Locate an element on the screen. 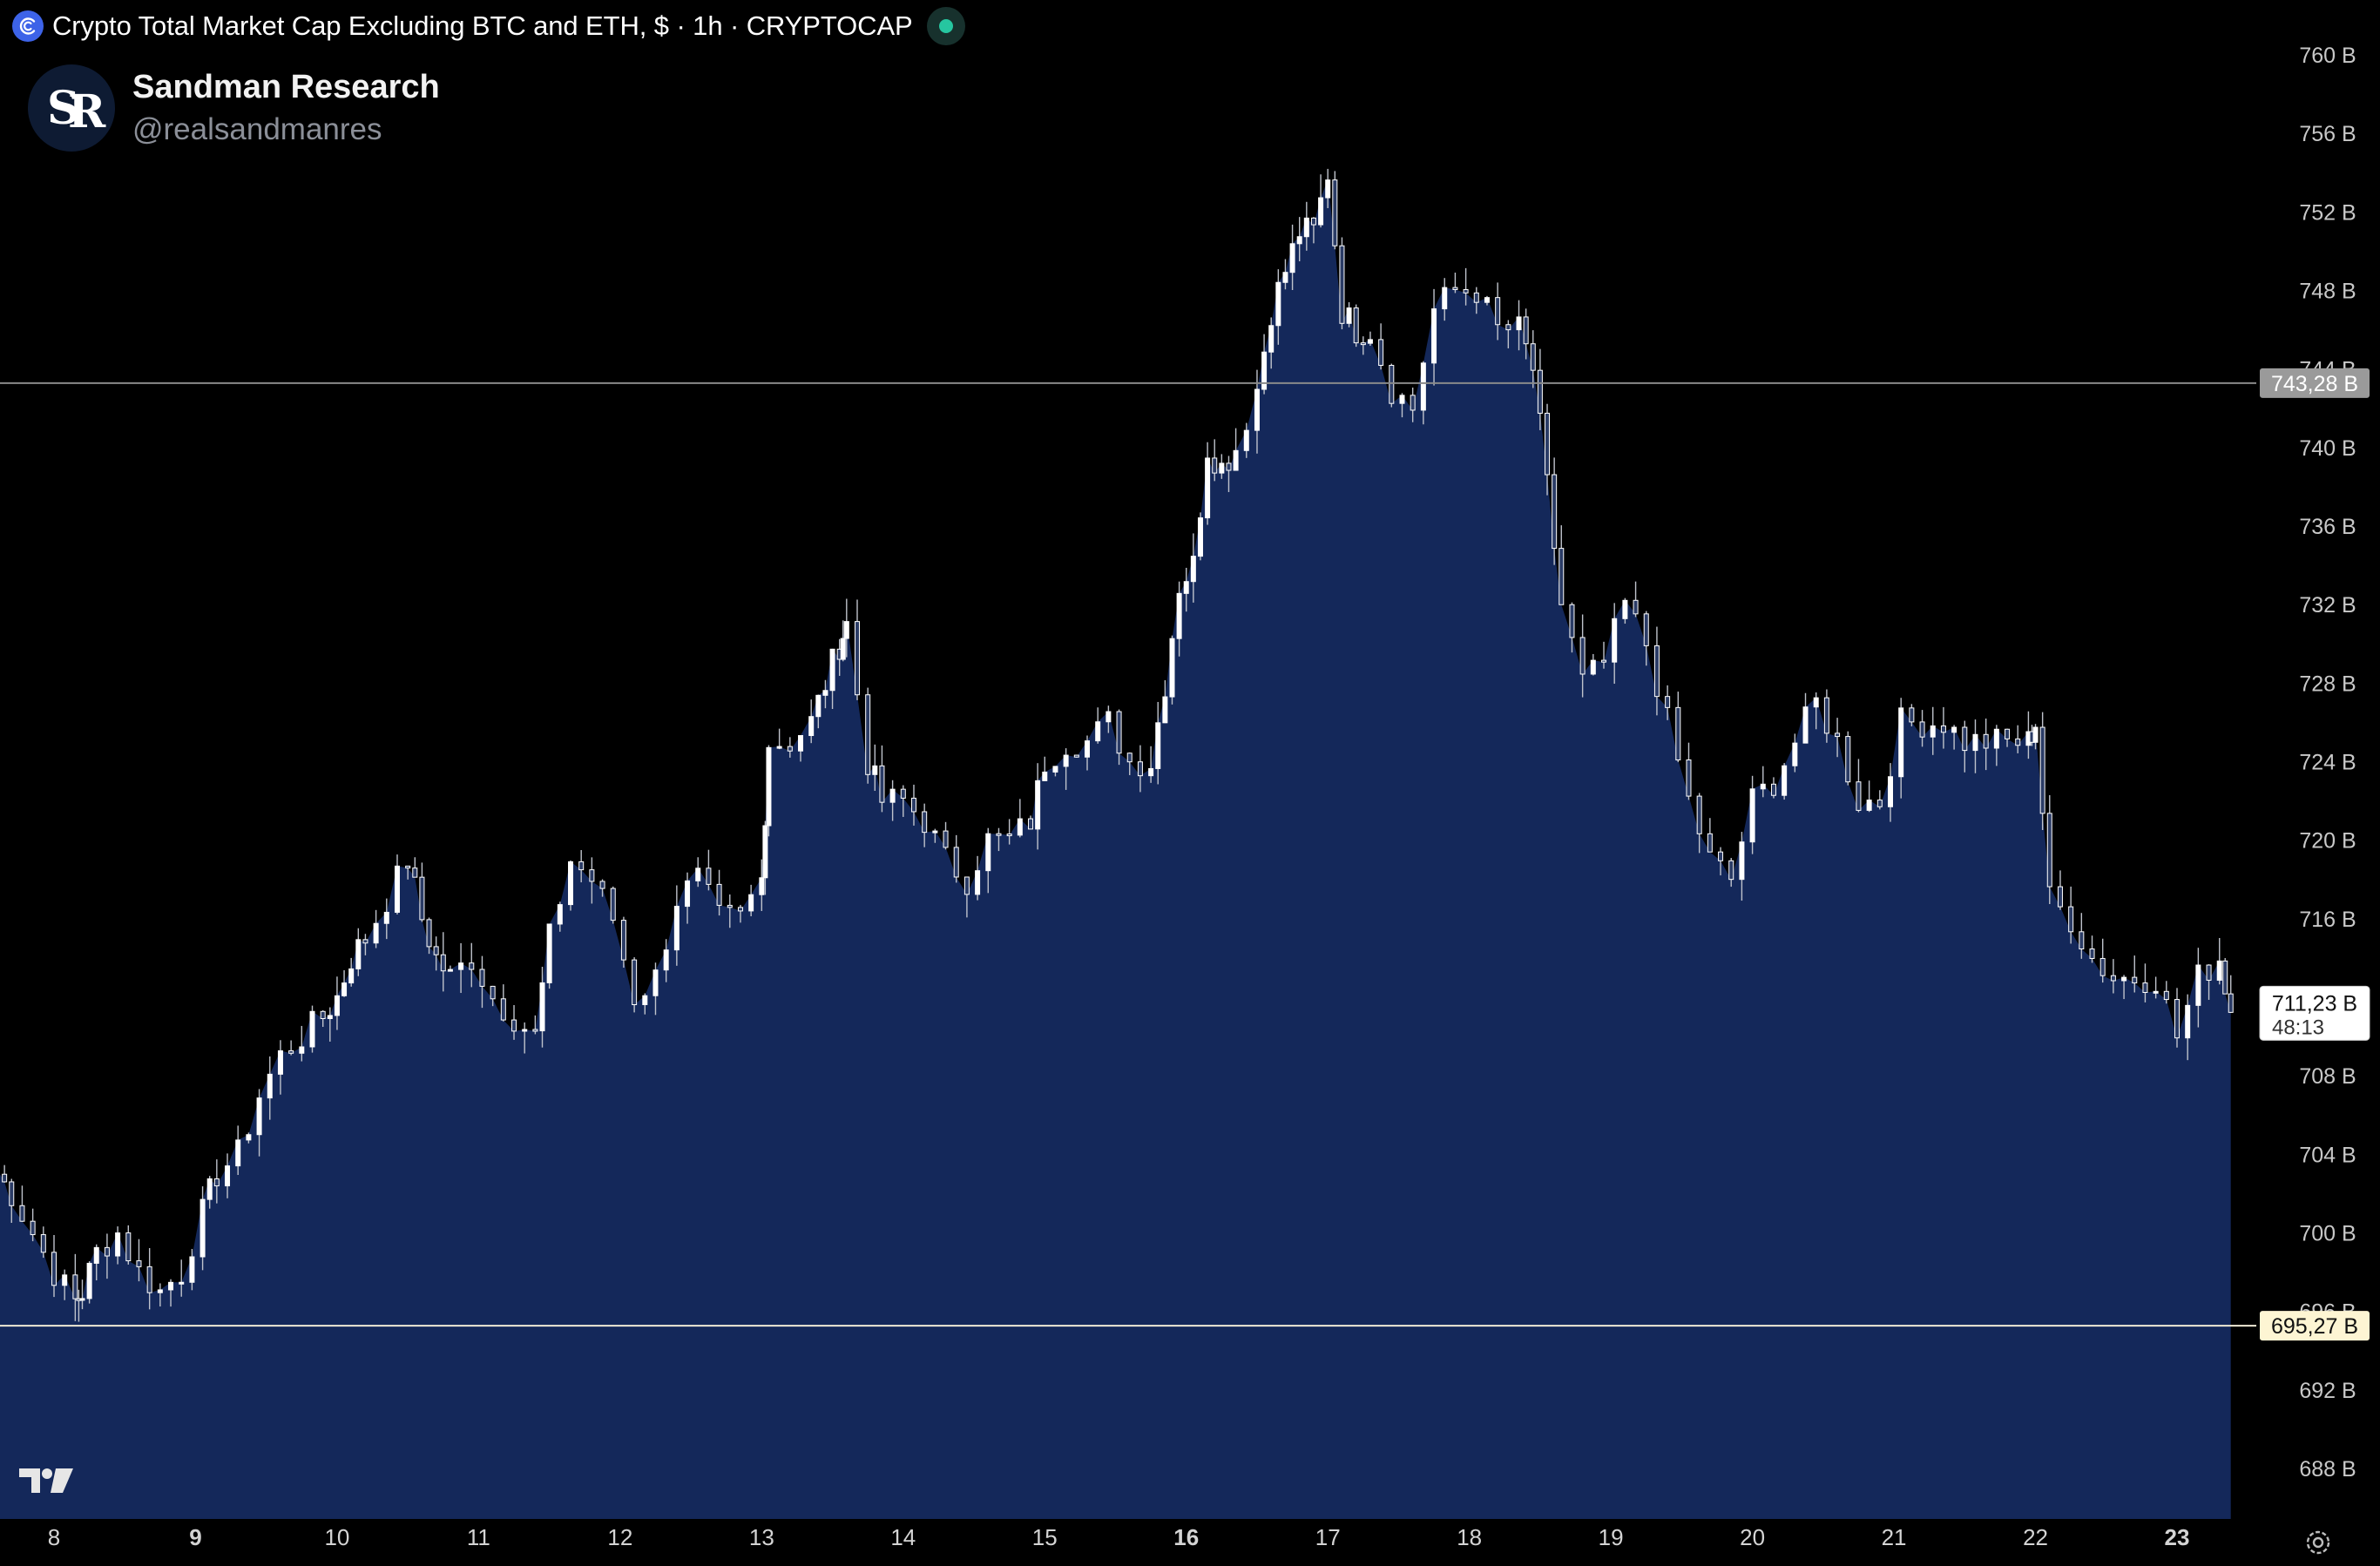 The width and height of the screenshot is (2380, 1566). time-axis: 8 9 10 11 12 13 14 15 16 17 18 19 20 21 22 23 is located at coordinates (1119, 1537).